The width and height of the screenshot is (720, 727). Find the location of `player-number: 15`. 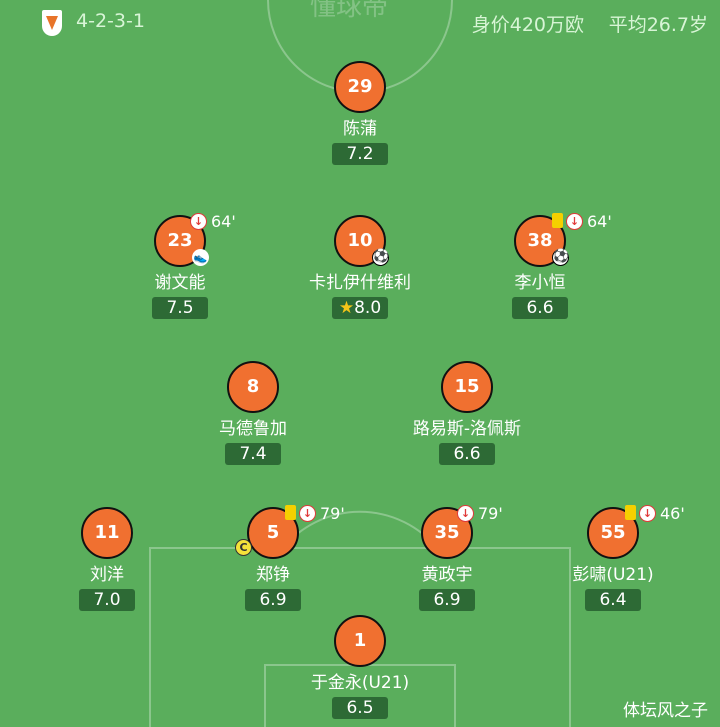

player-number: 15 is located at coordinates (467, 387).